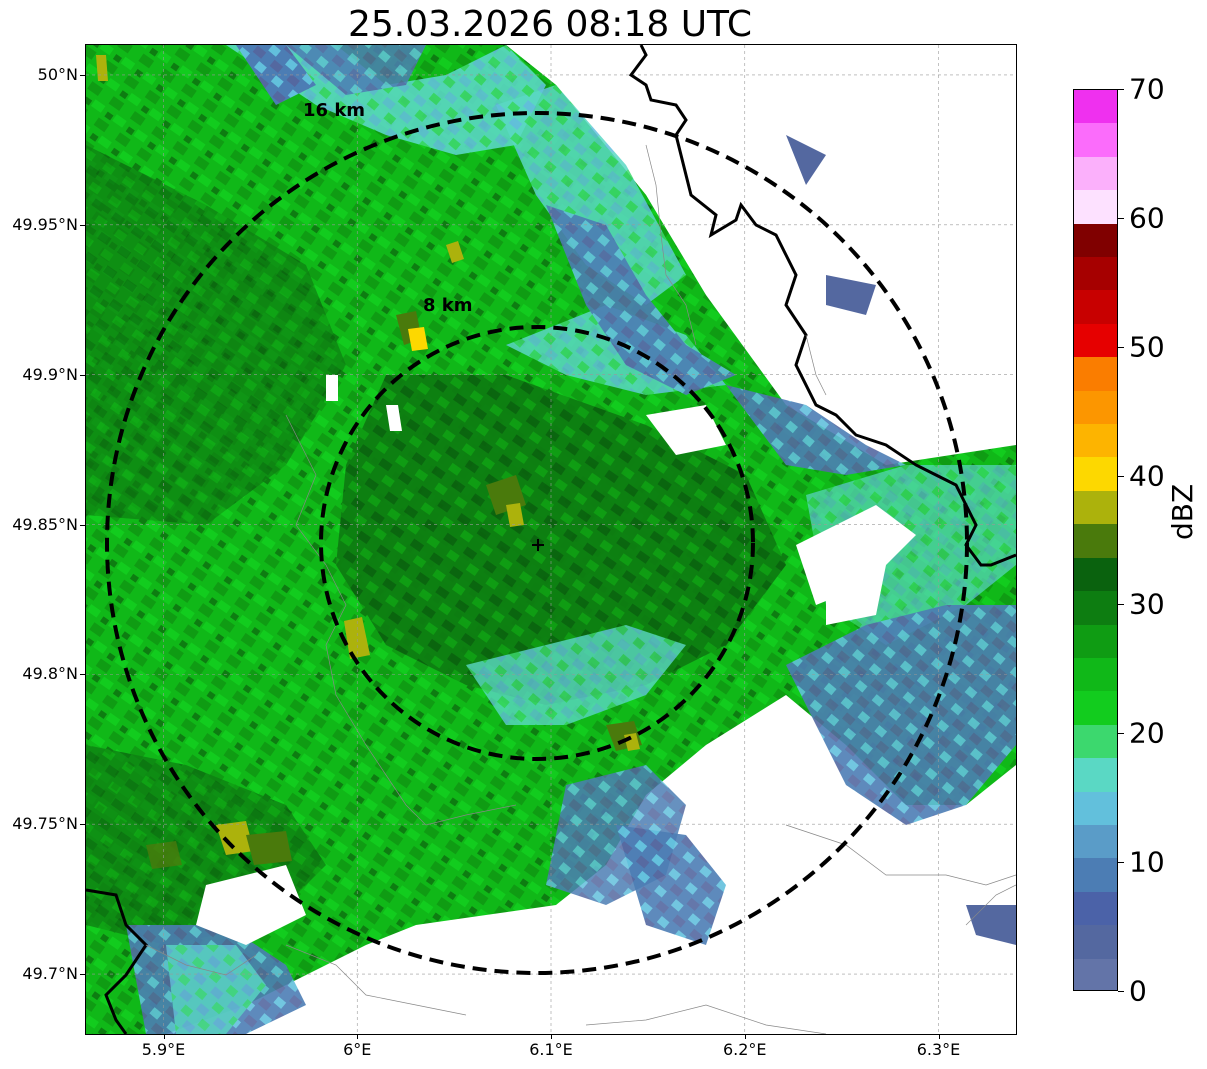 The image size is (1207, 1069). Describe the element at coordinates (744, 1049) in the screenshot. I see `x-tick-label: 6.2°E` at that location.